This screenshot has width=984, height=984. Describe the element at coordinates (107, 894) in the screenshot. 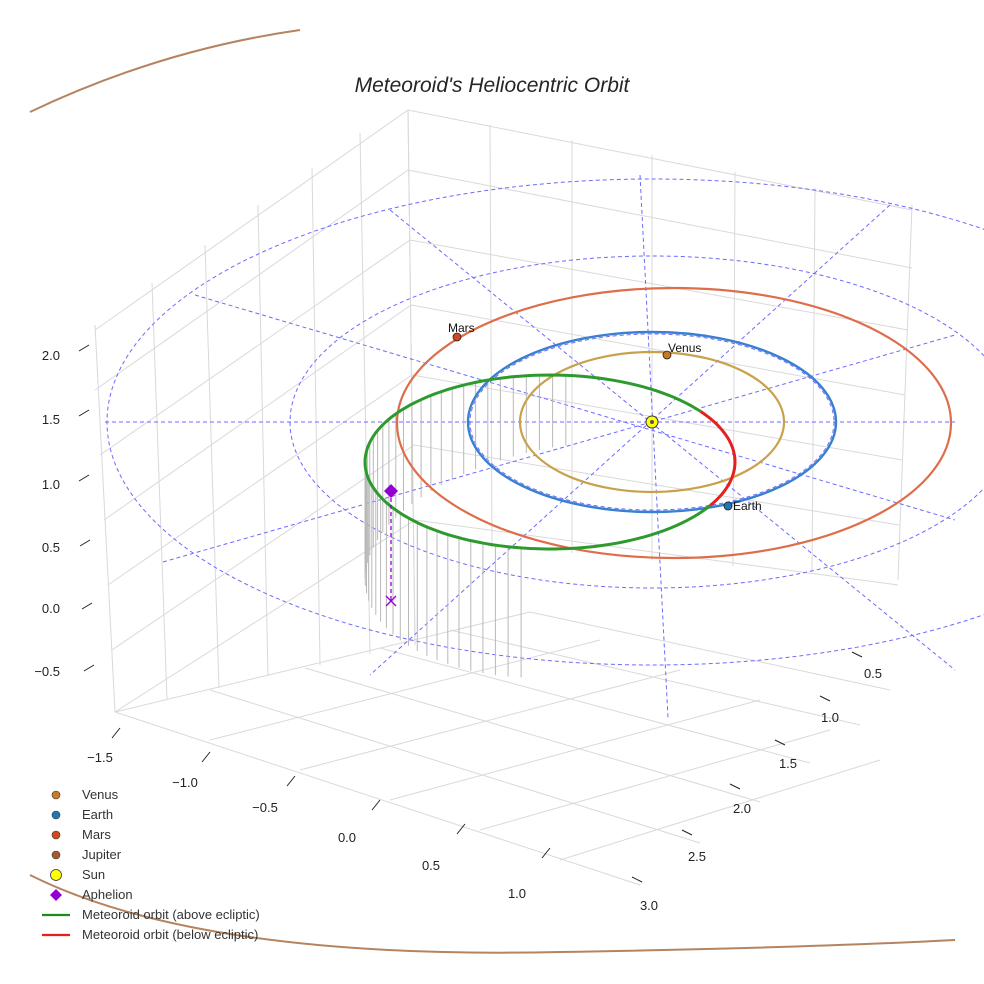

I see `legend-label: Aphelion` at that location.